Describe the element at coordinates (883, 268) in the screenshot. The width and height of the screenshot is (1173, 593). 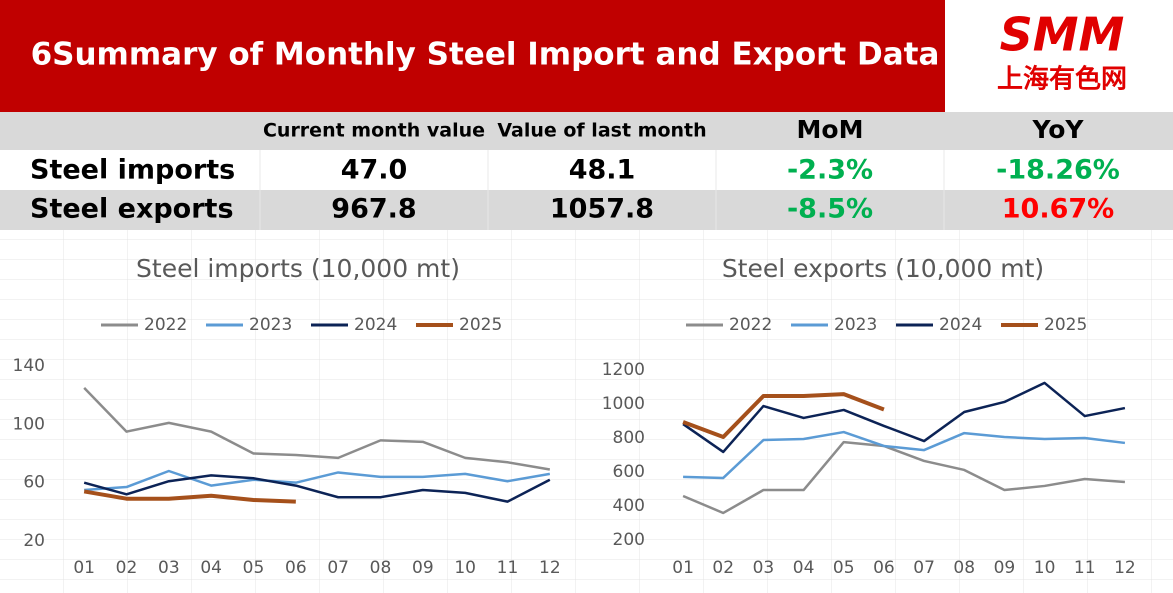
I see `chart-title: Steel exports (10,000 mt)` at that location.